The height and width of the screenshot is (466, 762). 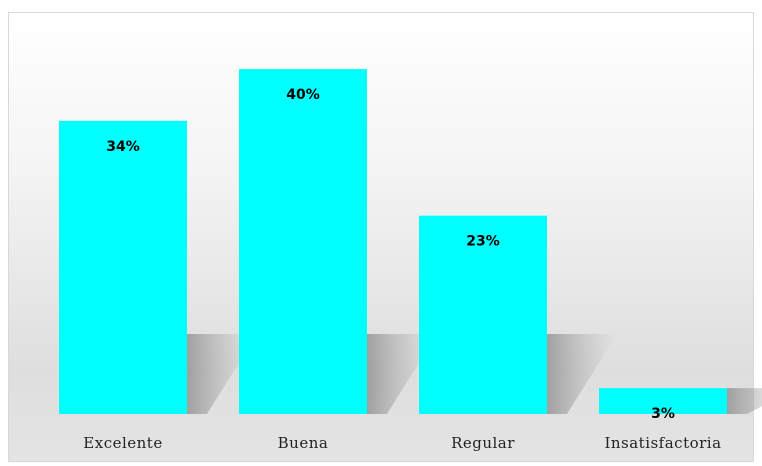 I want to click on category-label: Buena, so click(x=303, y=443).